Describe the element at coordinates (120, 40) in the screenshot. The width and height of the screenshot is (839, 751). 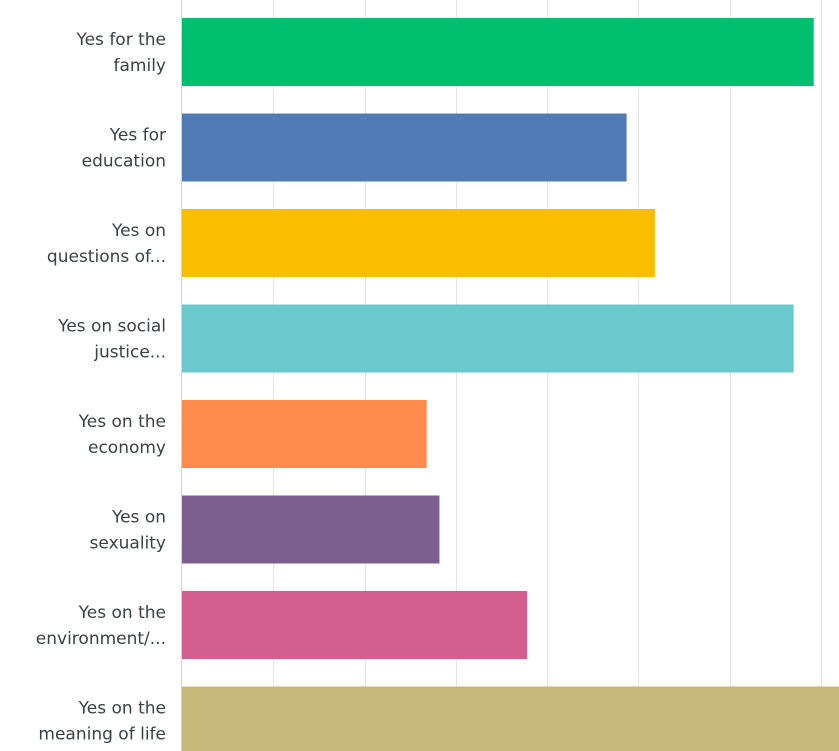
I see `category-label-1-line-1: Yes for the` at that location.